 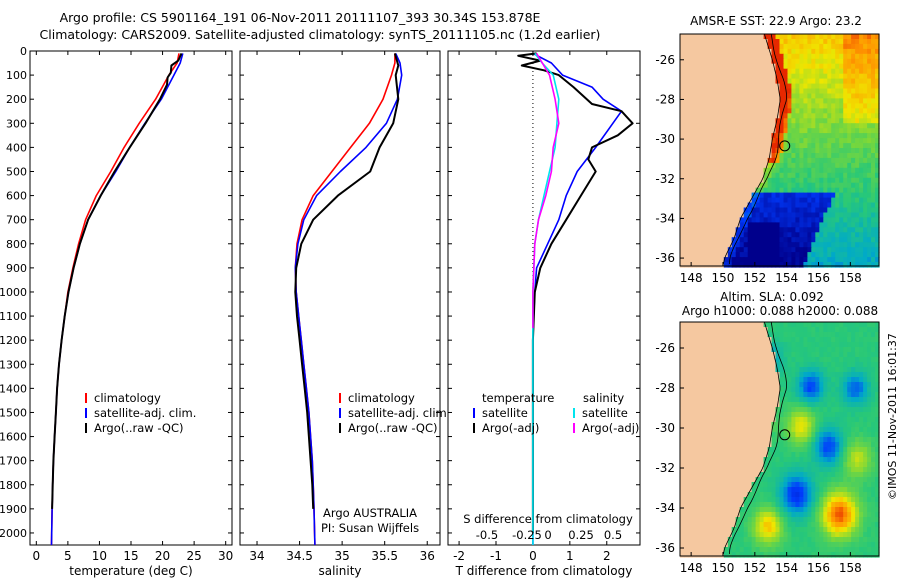 I want to click on y-tick-label: 800, so click(x=16, y=244).